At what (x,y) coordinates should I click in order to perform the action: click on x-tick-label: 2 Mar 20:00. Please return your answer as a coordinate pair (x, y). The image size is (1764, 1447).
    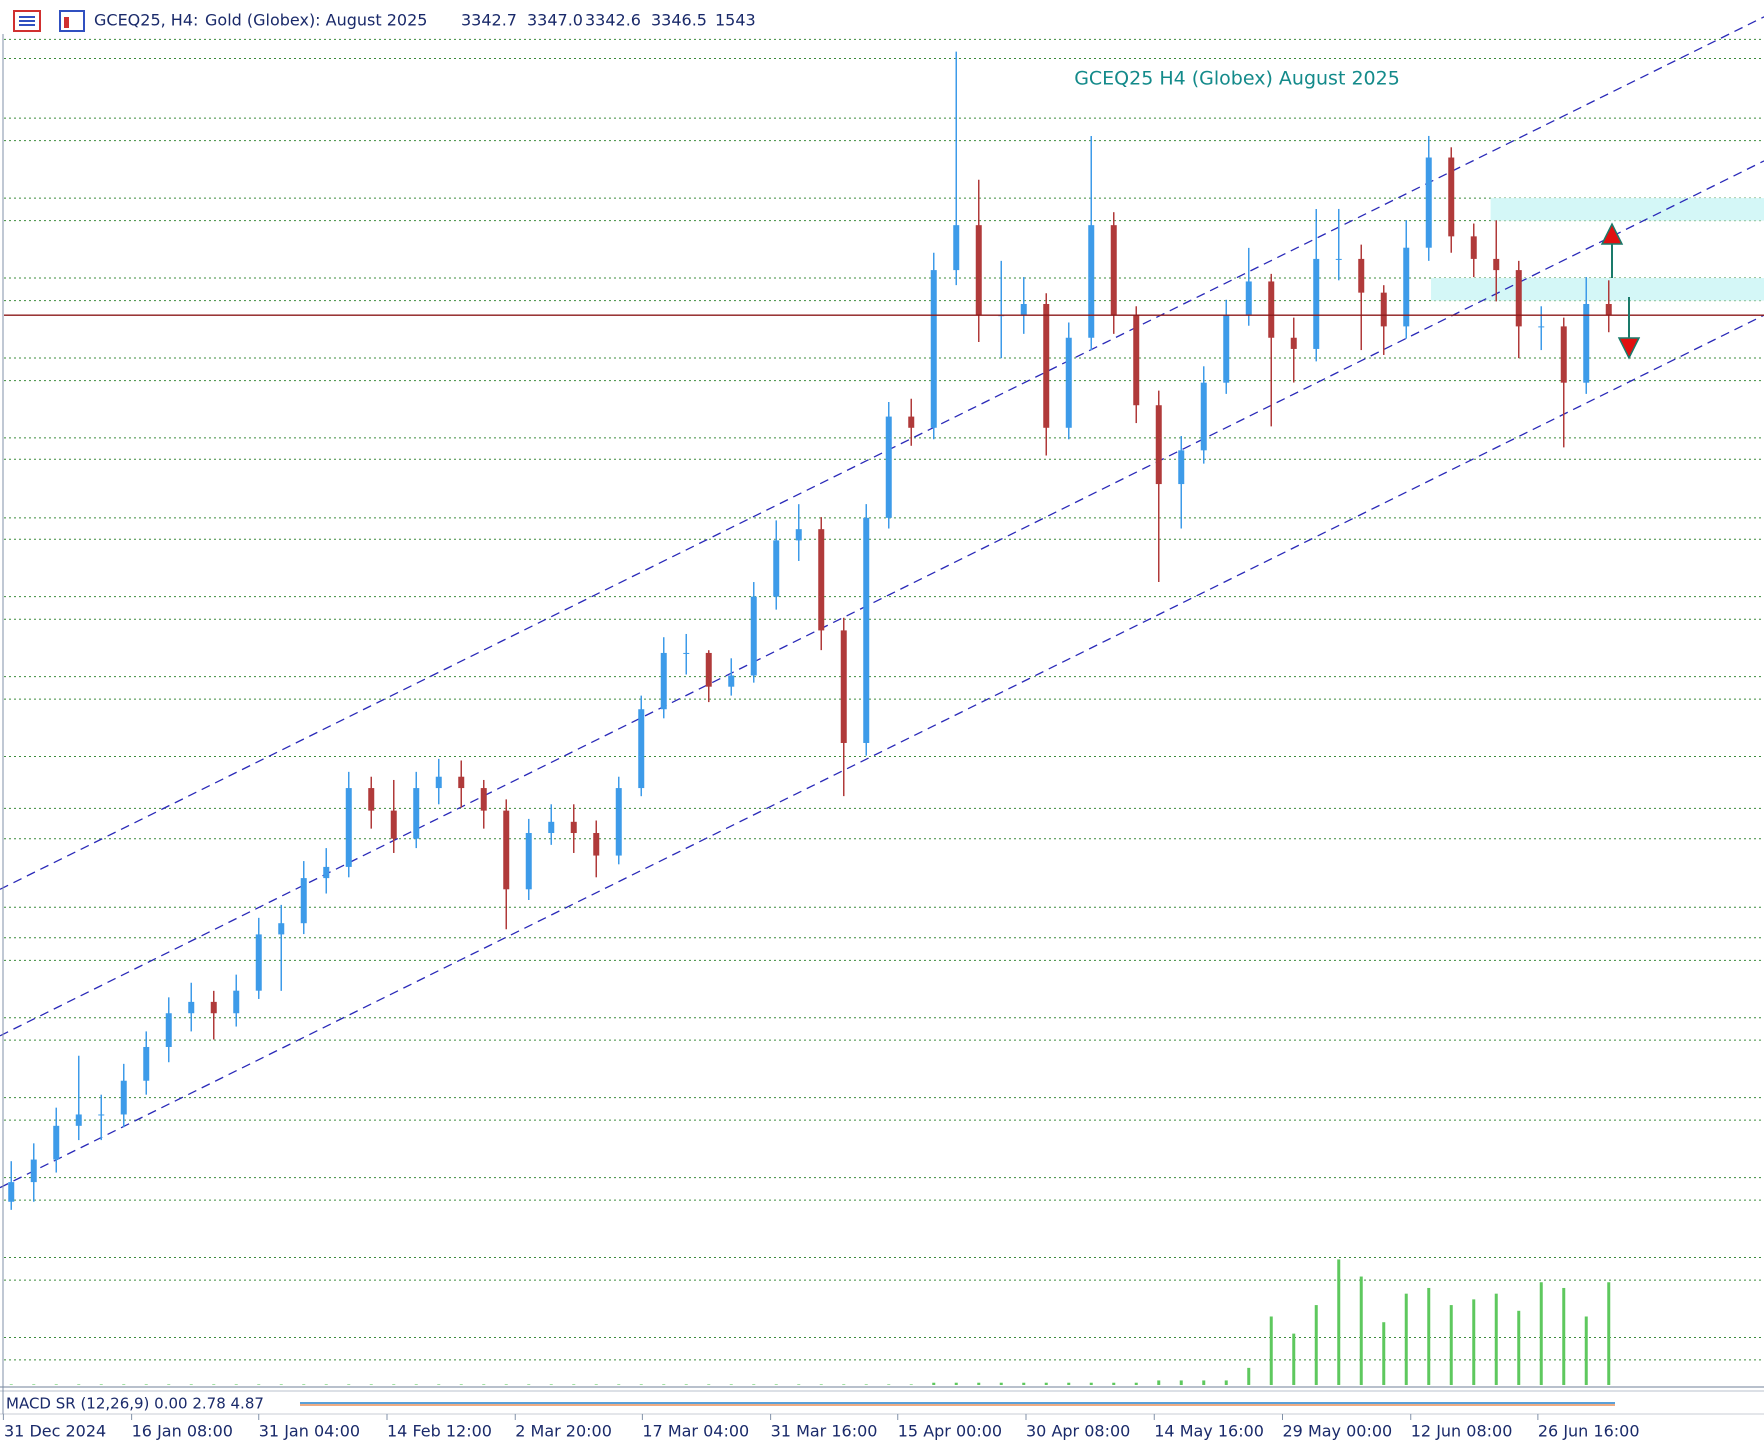
    Looking at the image, I should click on (563, 1431).